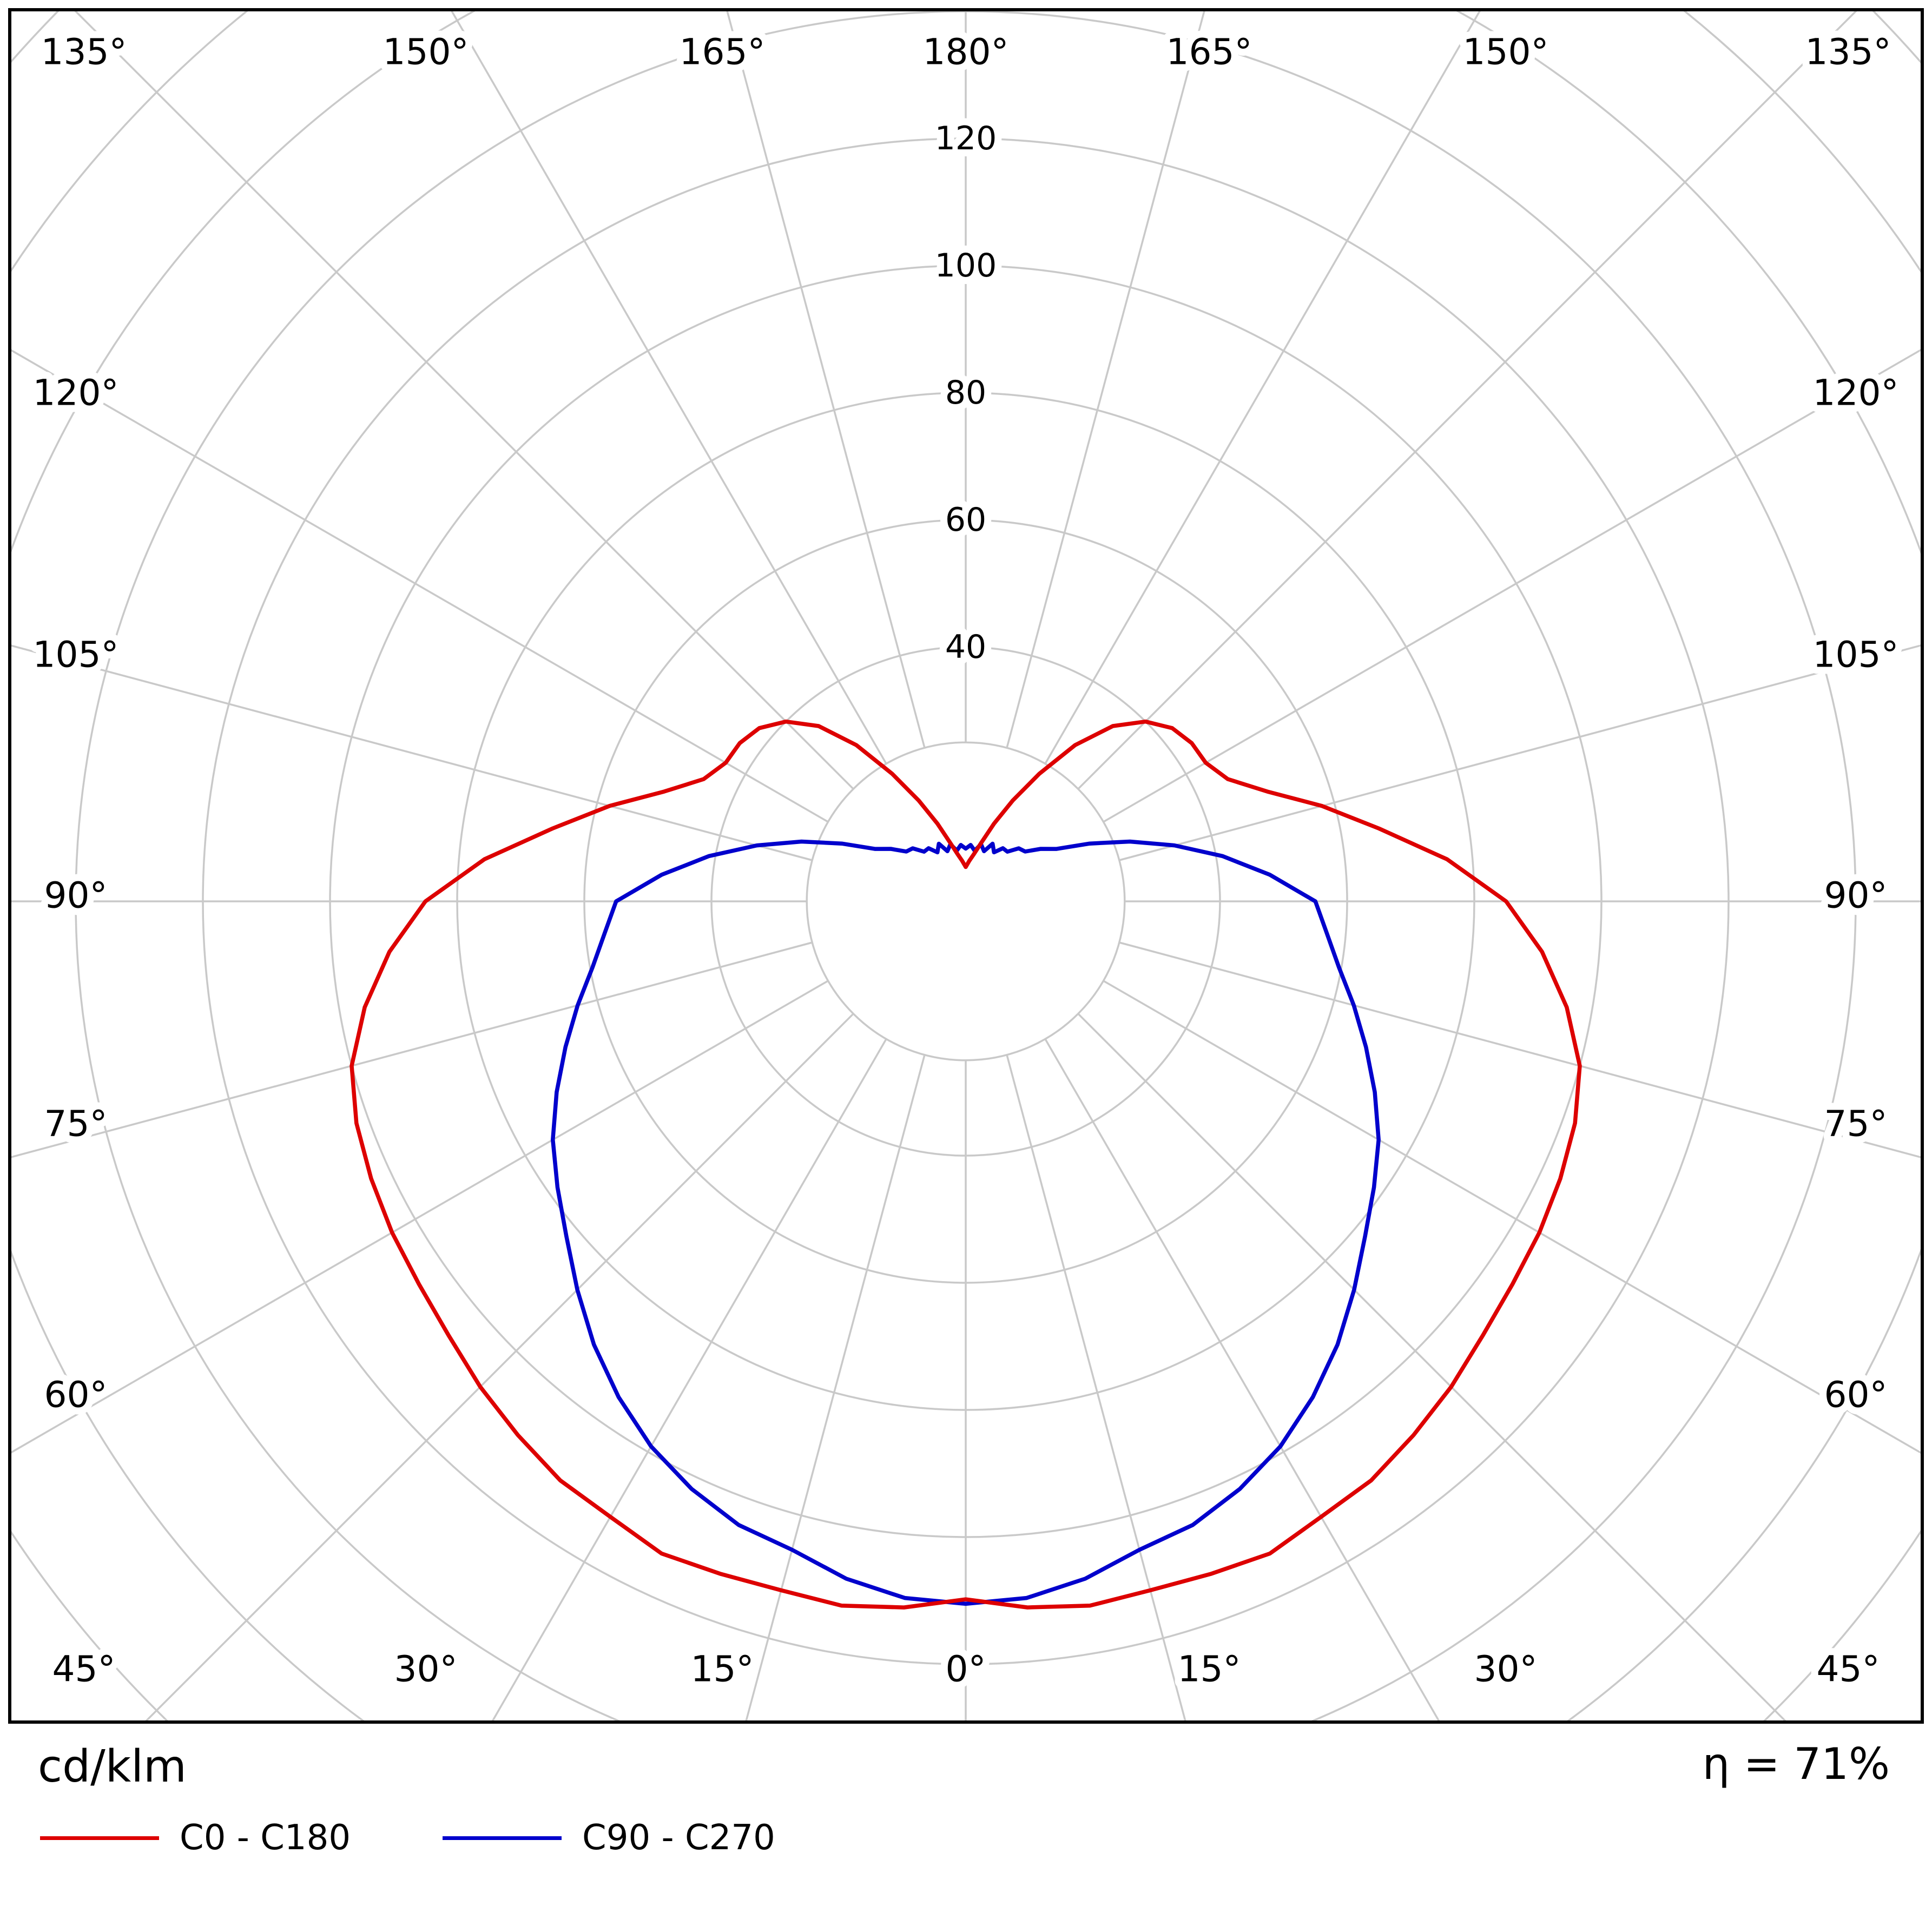 The width and height of the screenshot is (1932, 1932). I want to click on radial-tick-label: 120, so click(966, 138).